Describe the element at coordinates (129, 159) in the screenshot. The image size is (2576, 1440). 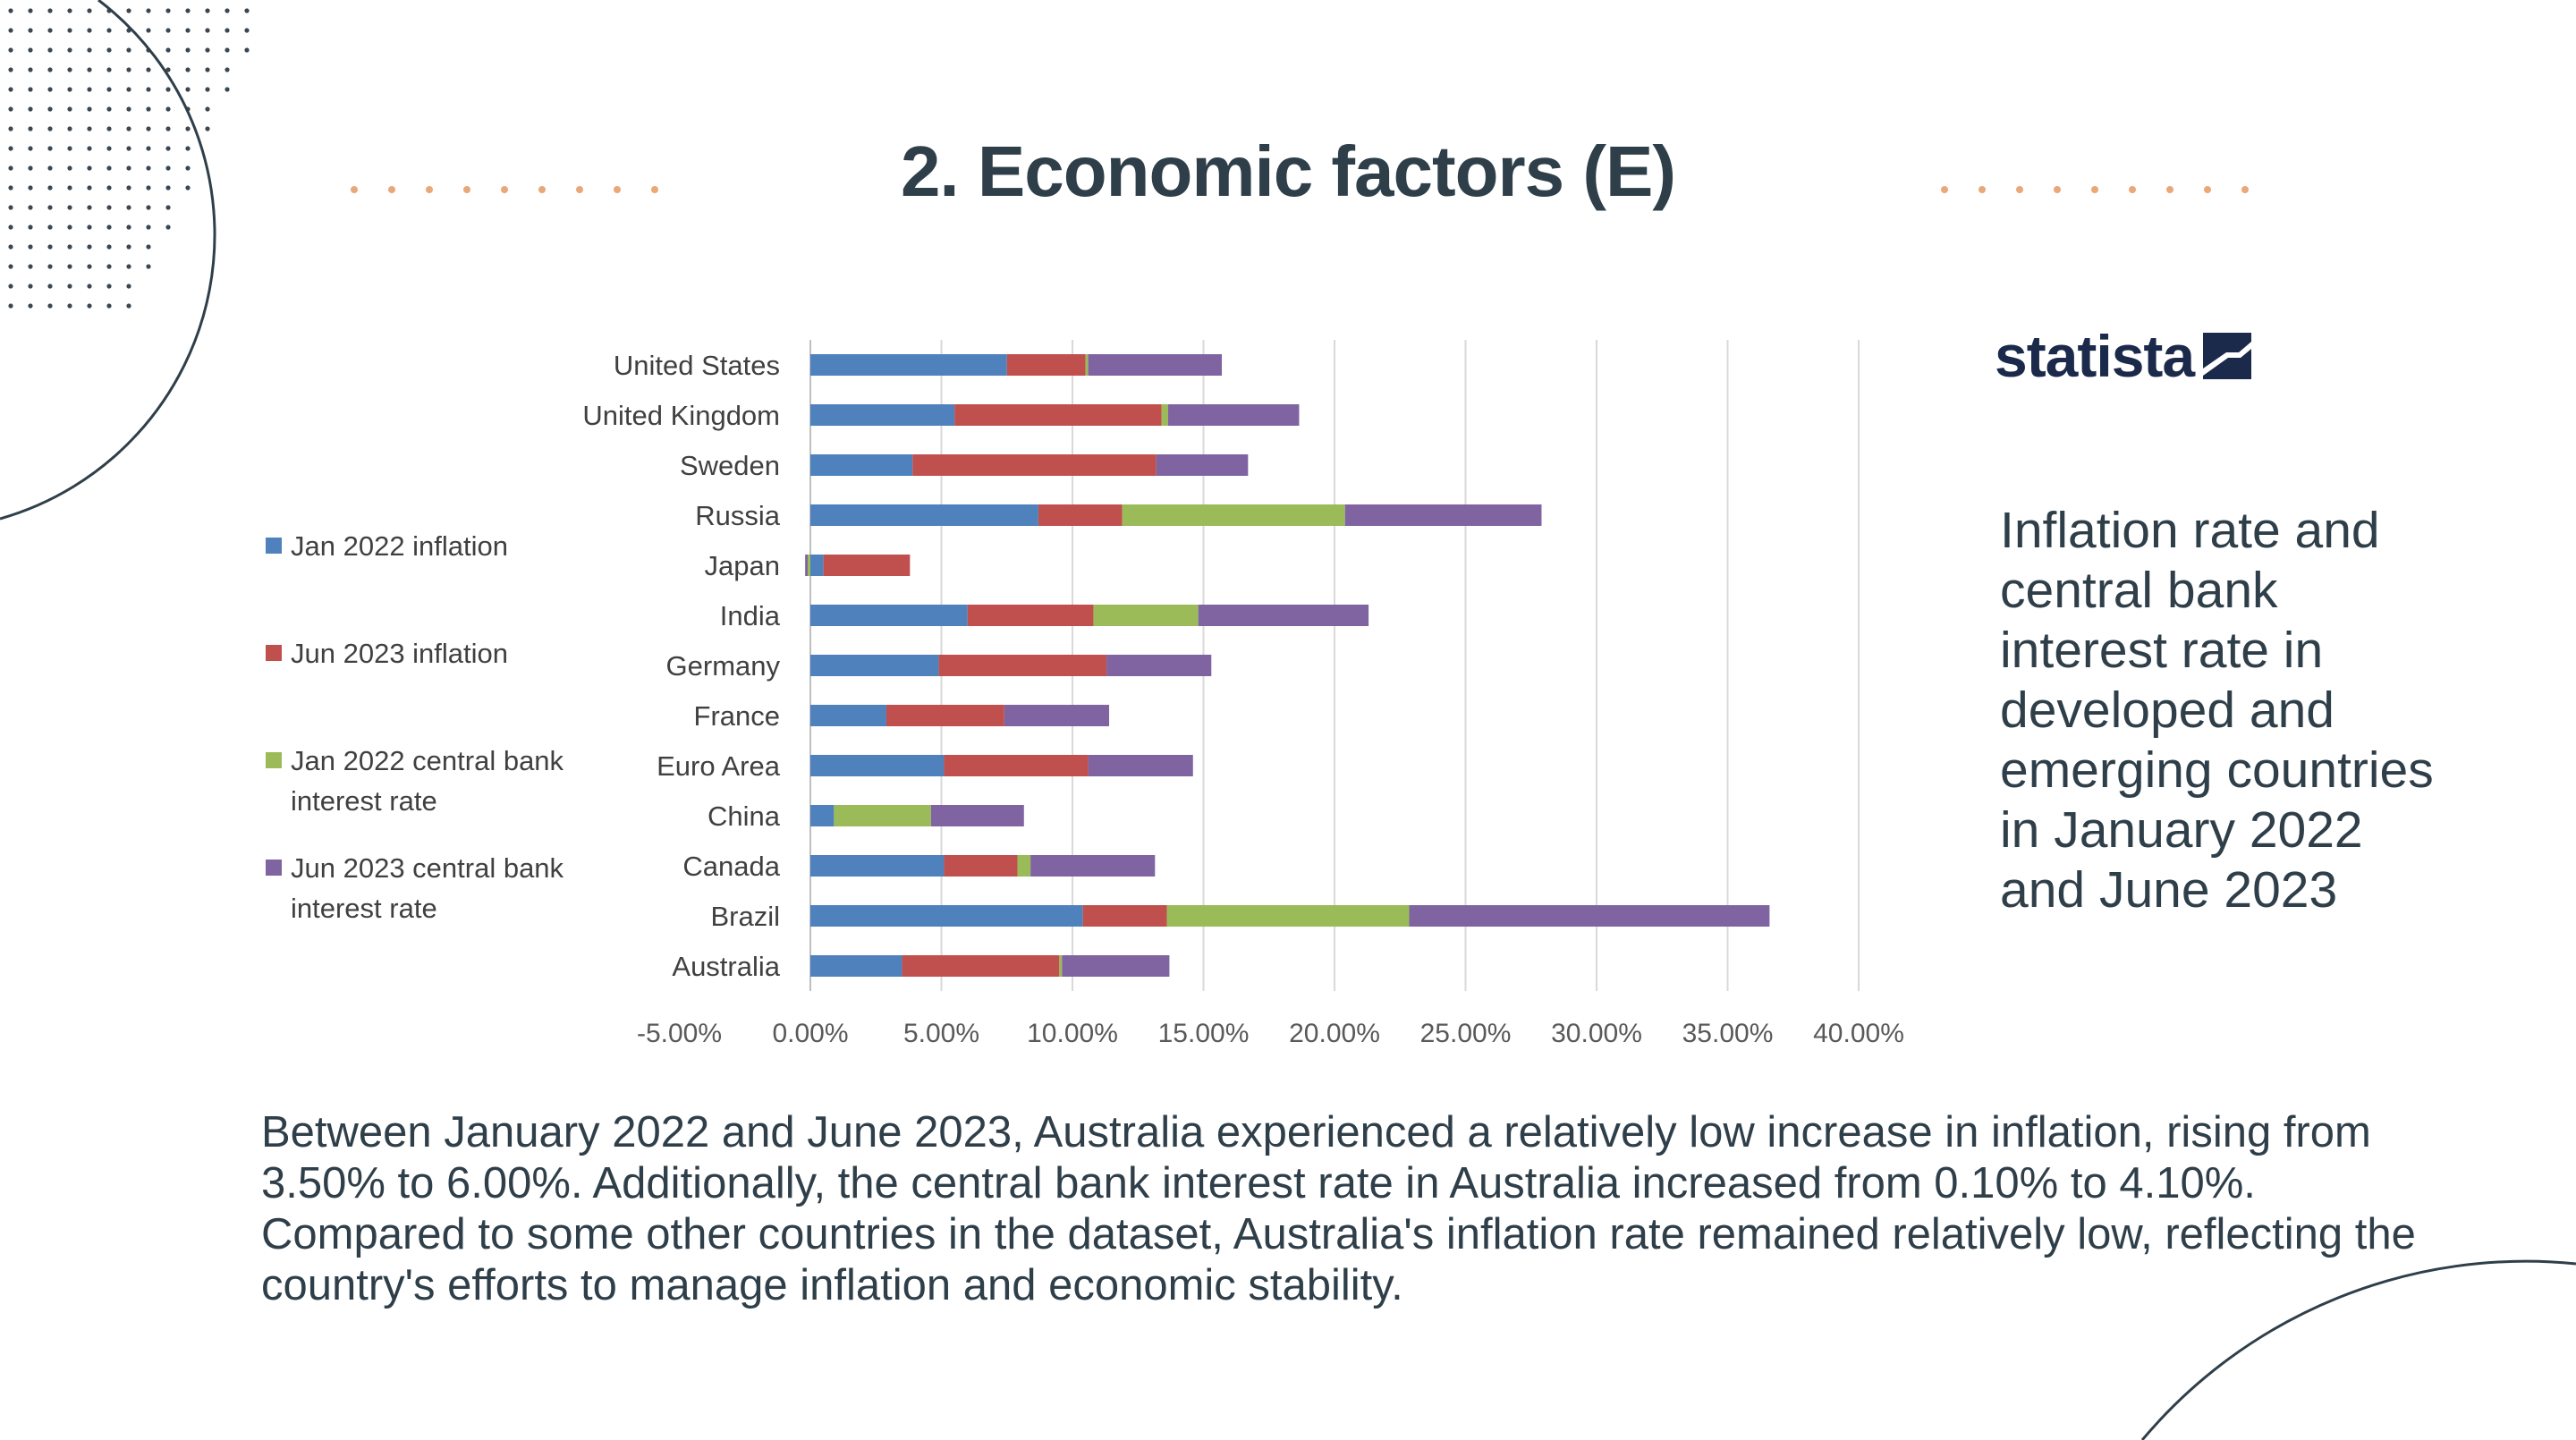
I see `dot-grid` at that location.